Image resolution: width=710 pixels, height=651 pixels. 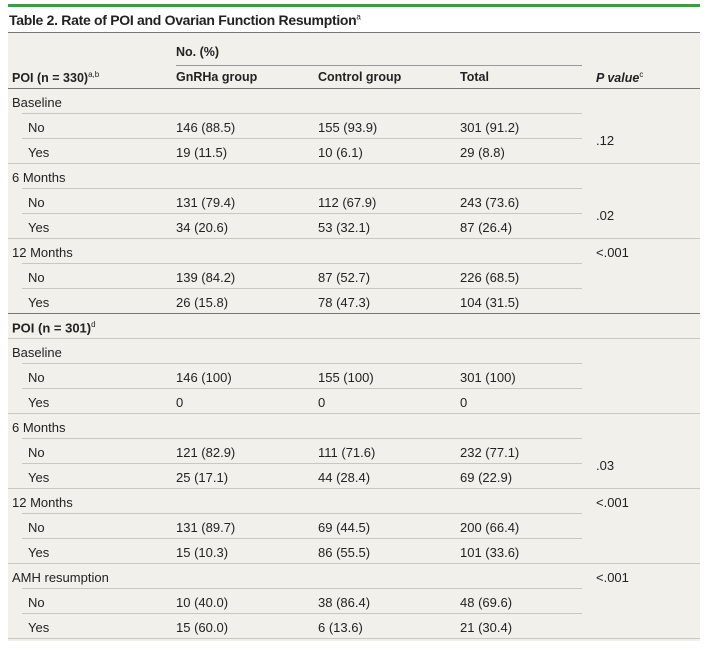 I want to click on table-row: Yes 25 (17.1) 44 (28.4) 69 (22.9), so click(x=354, y=476).